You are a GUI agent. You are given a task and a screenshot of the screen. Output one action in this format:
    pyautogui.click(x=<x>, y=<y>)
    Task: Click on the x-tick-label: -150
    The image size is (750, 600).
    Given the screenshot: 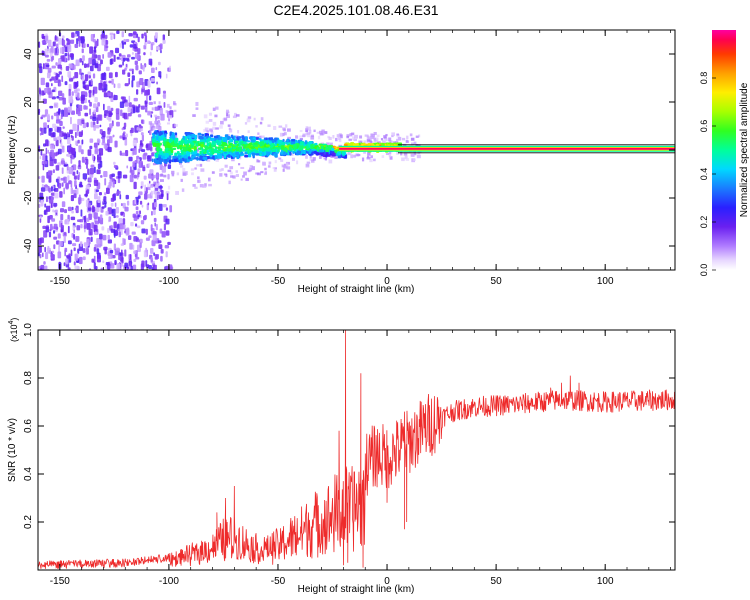 What is the action you would take?
    pyautogui.click(x=60, y=581)
    